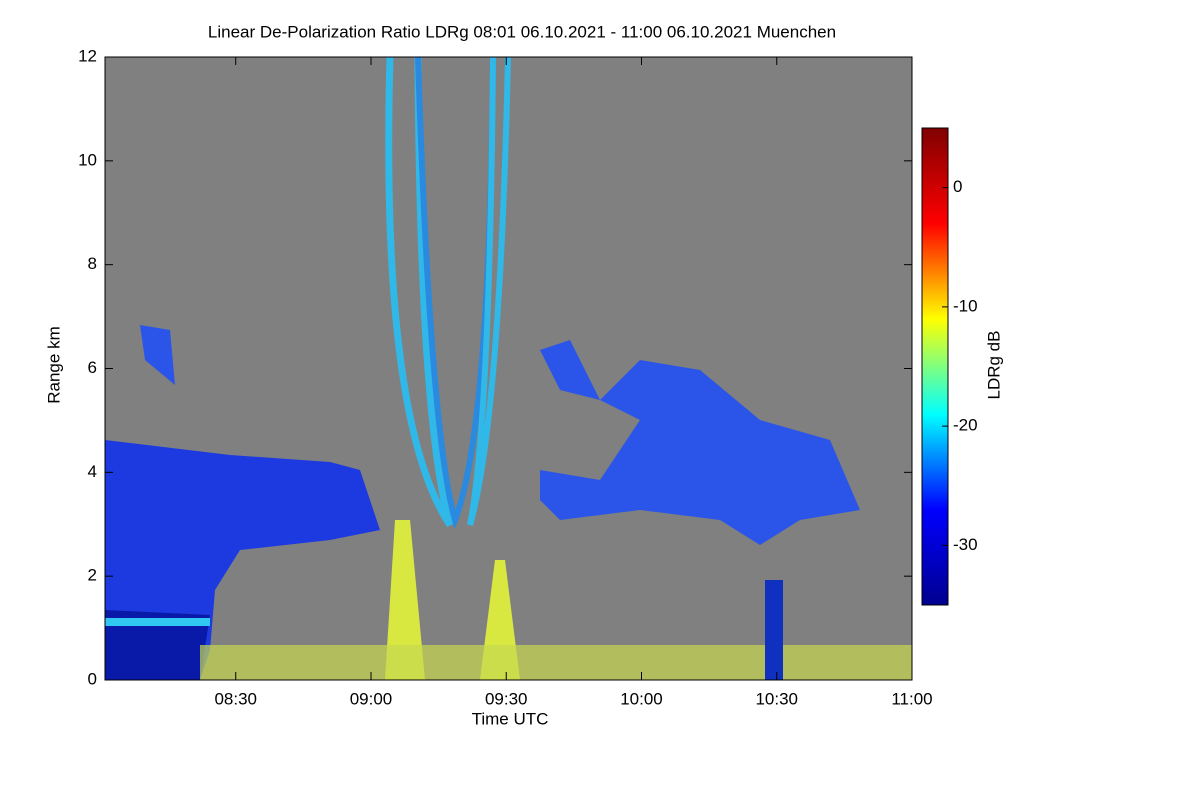 This screenshot has height=805, width=1200. What do you see at coordinates (556, 662) in the screenshot?
I see `surface-layer` at bounding box center [556, 662].